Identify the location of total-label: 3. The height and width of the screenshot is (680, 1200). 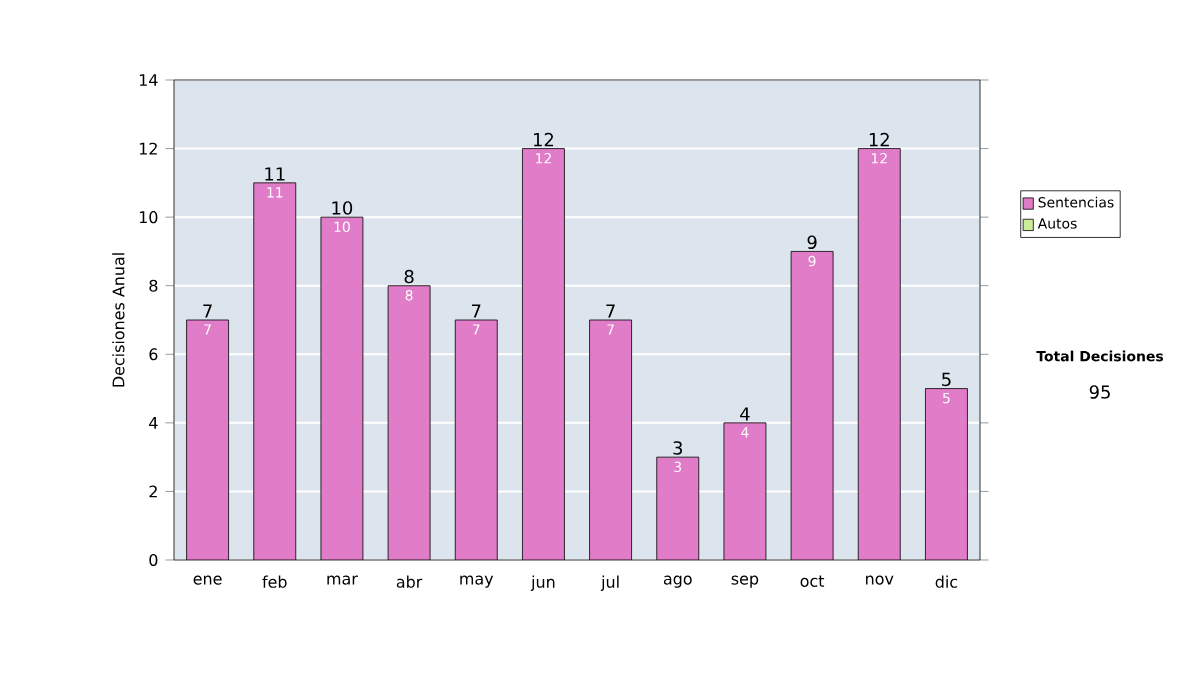
(678, 448).